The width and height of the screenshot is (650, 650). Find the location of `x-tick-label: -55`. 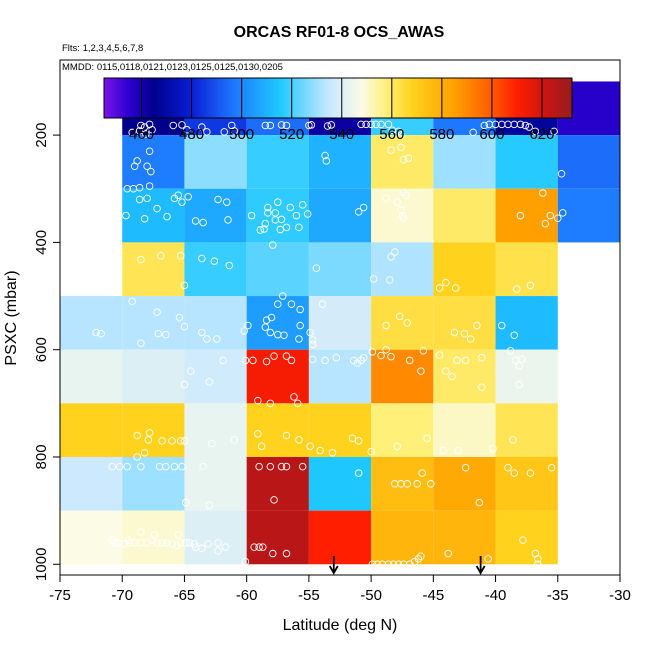

x-tick-label: -55 is located at coordinates (309, 595).